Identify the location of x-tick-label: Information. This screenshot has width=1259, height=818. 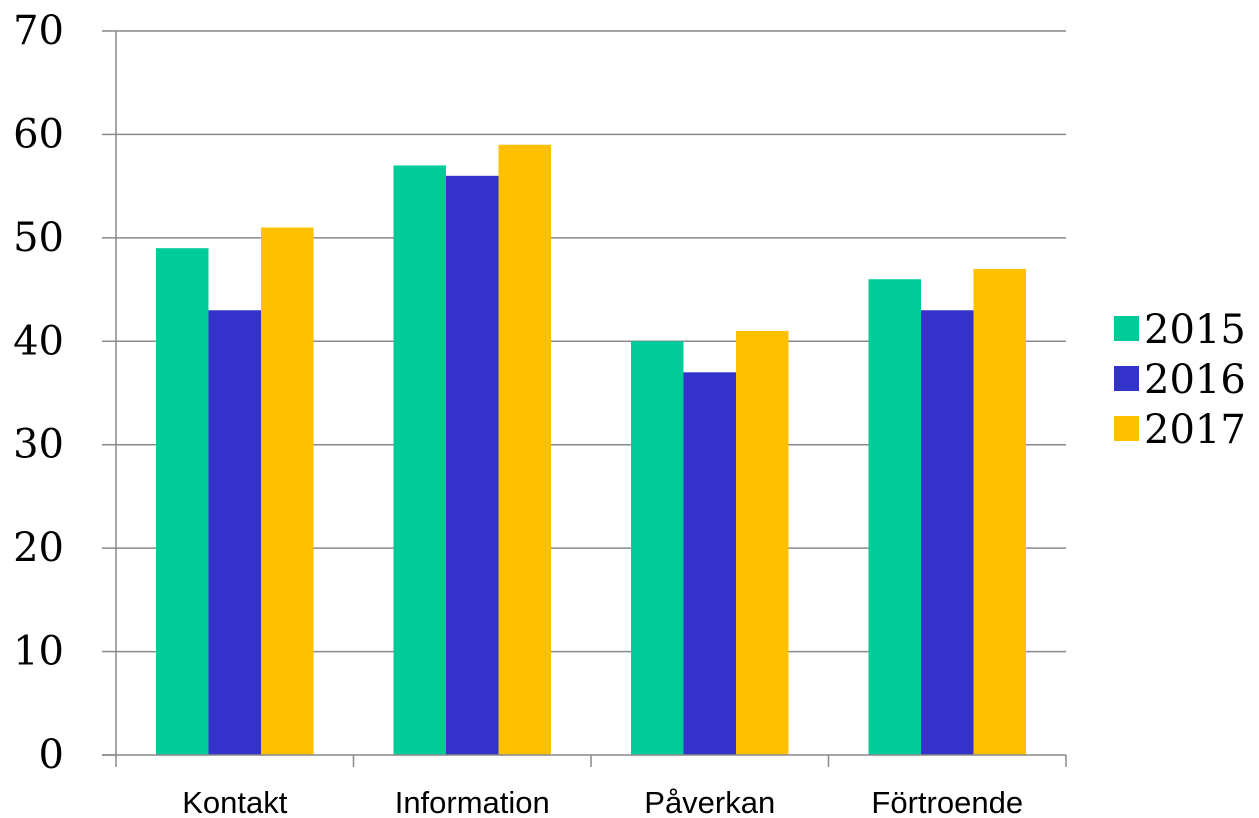
(472, 801).